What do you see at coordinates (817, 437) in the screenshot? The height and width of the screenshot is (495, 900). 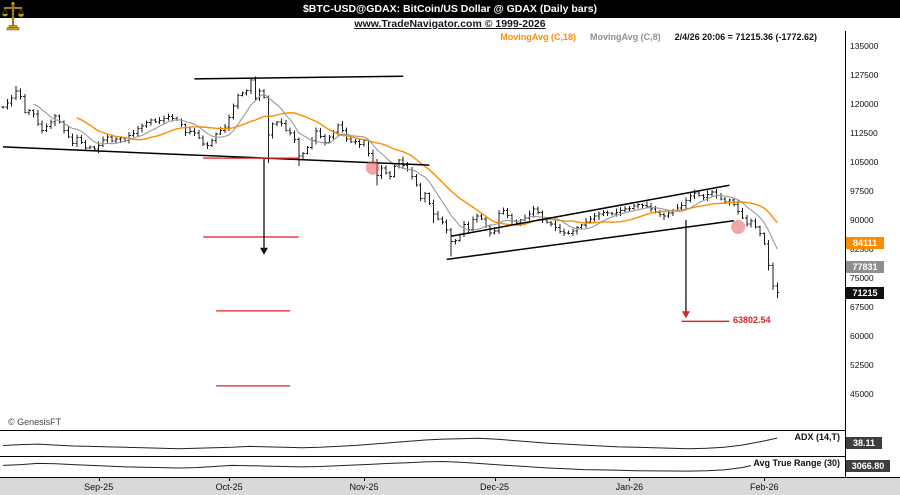 I see `adx-label: ADX (14,T)` at bounding box center [817, 437].